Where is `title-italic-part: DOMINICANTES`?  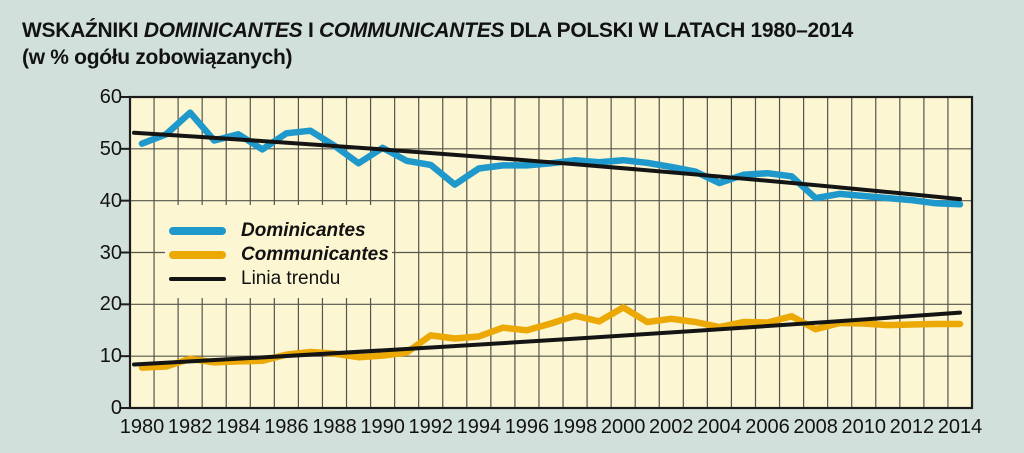 title-italic-part: DOMINICANTES is located at coordinates (223, 30).